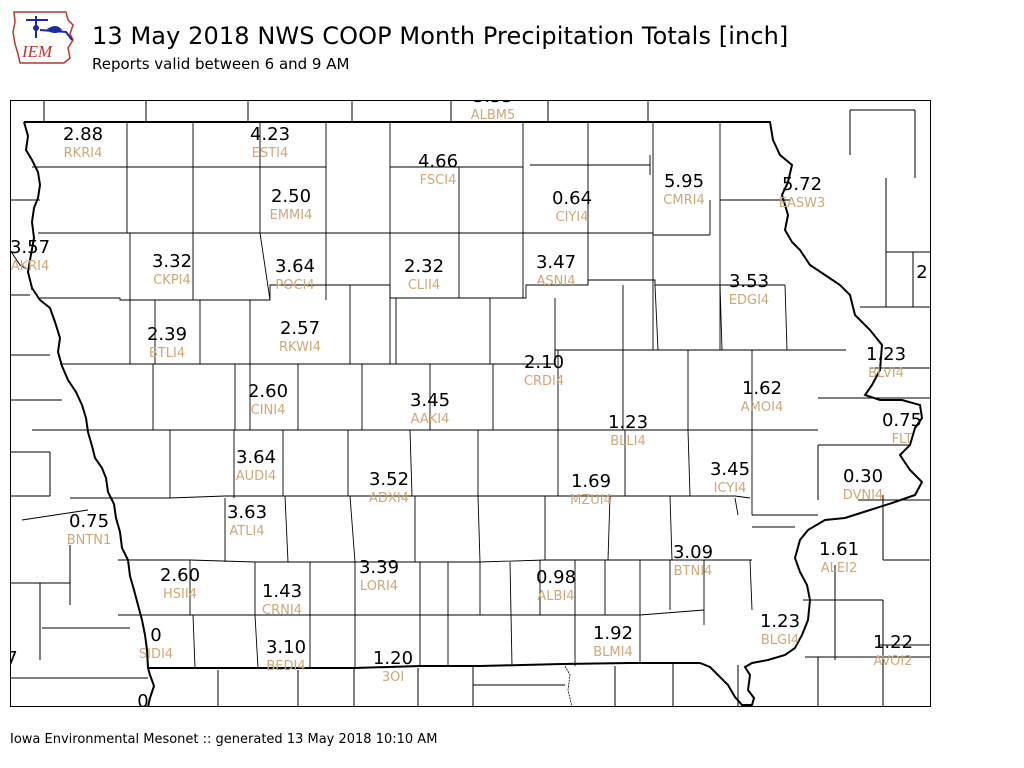 The height and width of the screenshot is (768, 1024). I want to click on station-id: BLVI4, so click(886, 373).